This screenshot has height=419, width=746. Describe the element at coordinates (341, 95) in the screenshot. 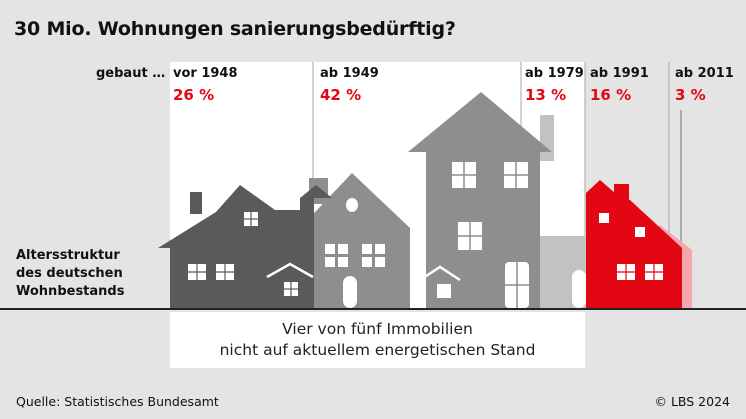

I see `data-label: 42 %` at that location.